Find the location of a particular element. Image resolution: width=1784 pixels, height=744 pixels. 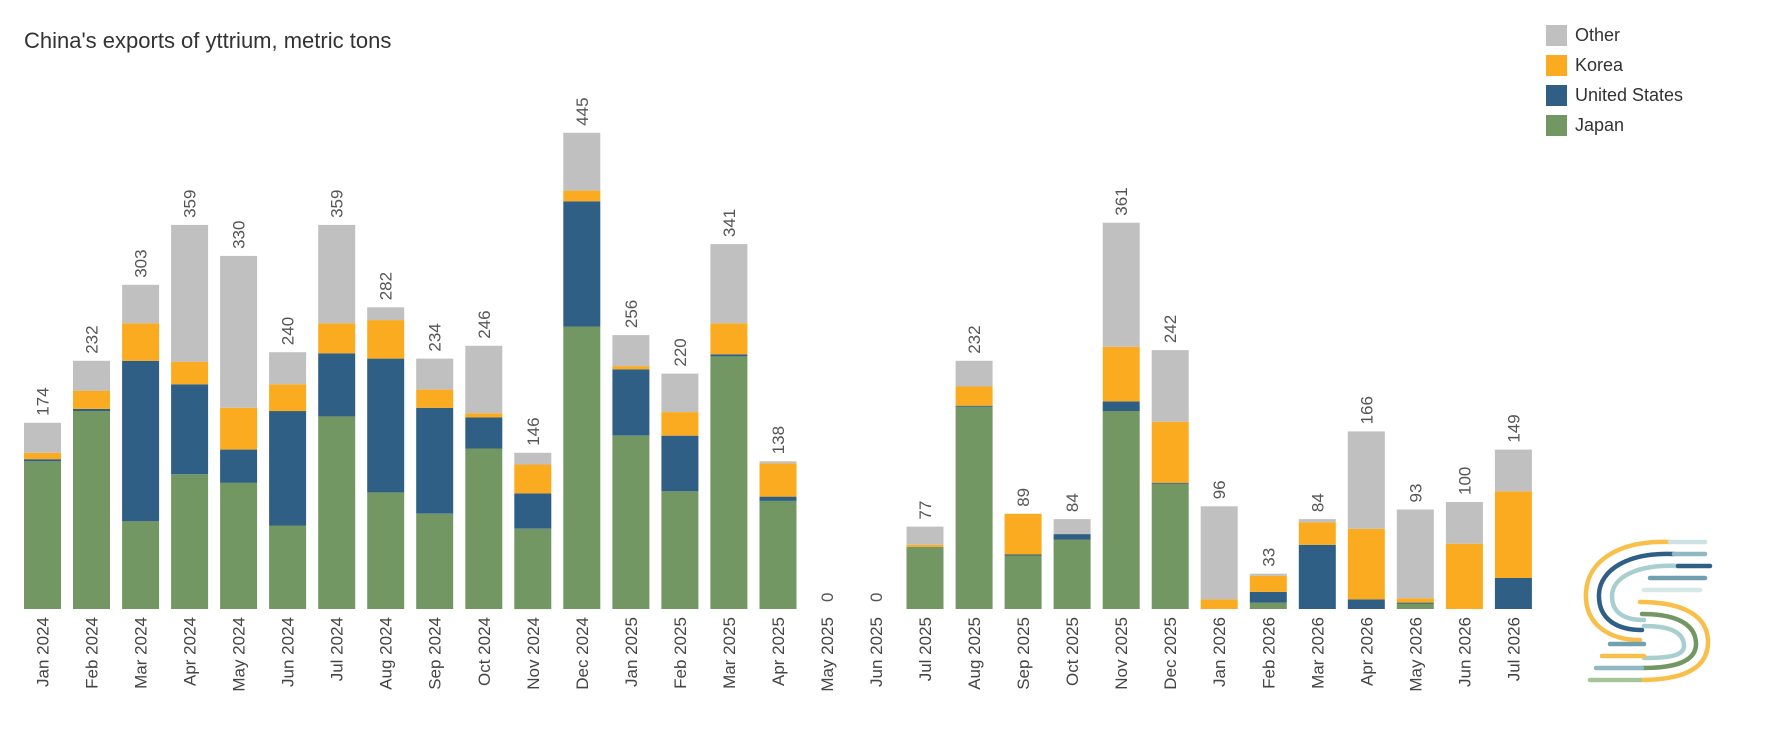

legend-item-united-states: United States is located at coordinates (1614, 95).